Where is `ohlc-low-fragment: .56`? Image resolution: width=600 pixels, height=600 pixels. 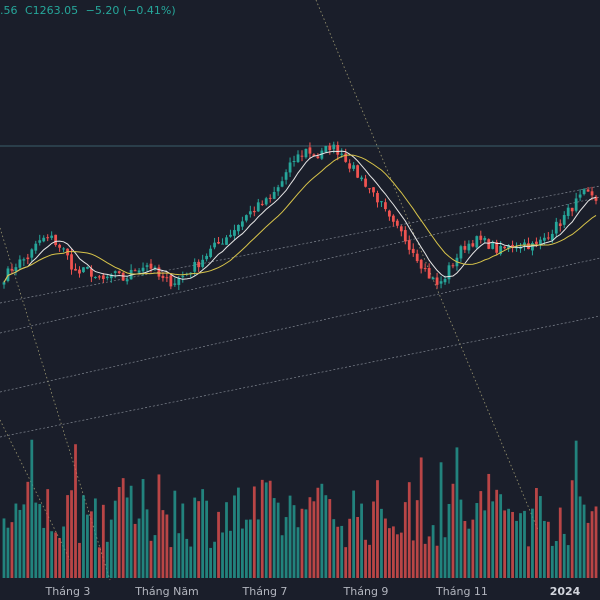 ohlc-low-fragment: .56 is located at coordinates (9, 10).